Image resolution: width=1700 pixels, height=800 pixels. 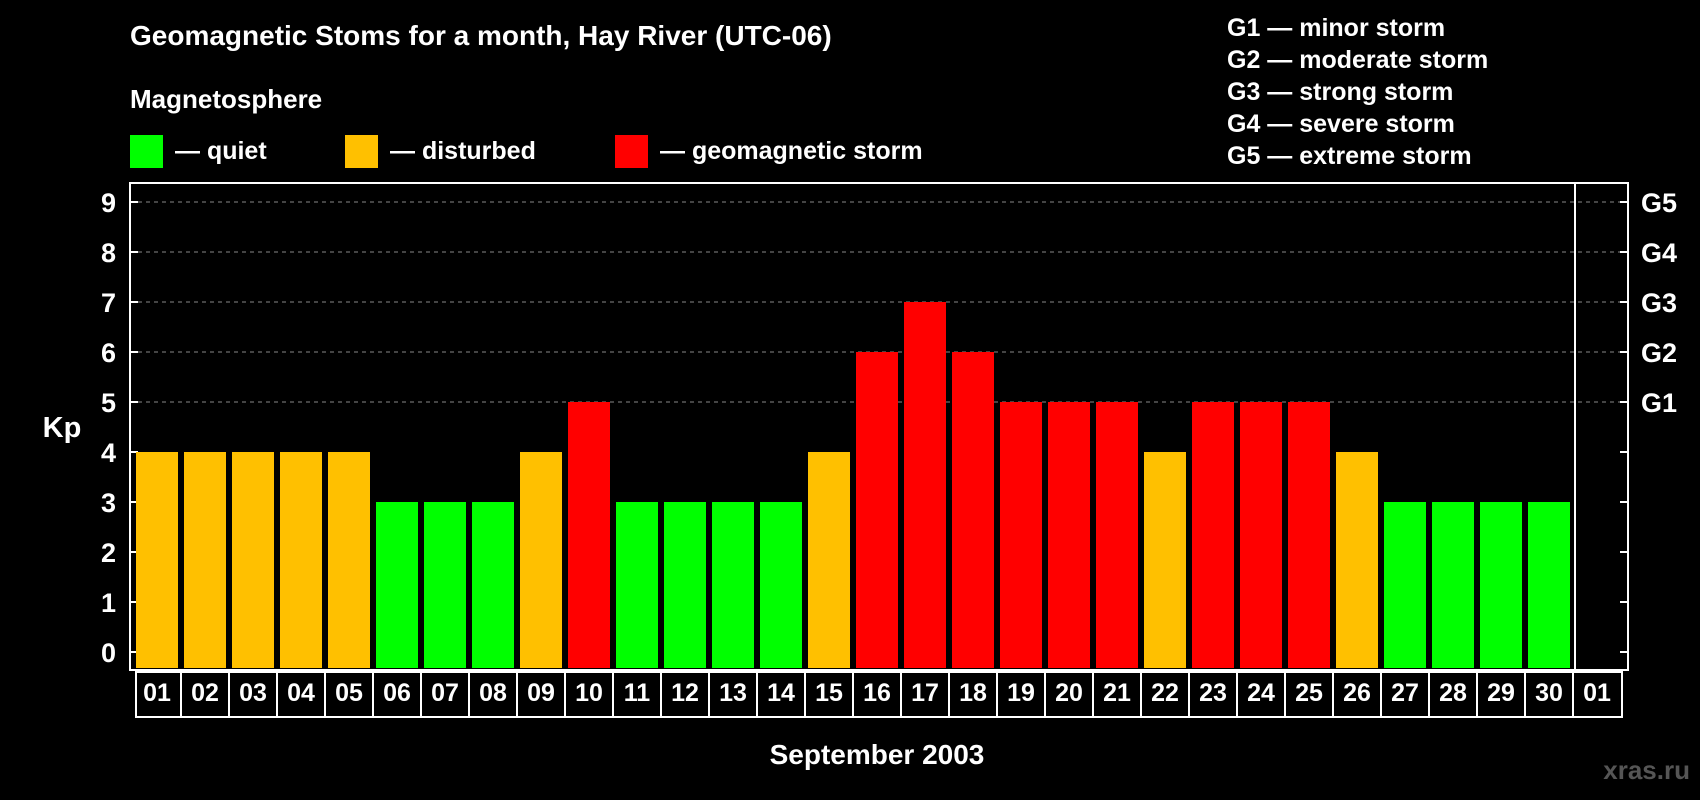 I want to click on x-tick-label: 22, so click(x=1165, y=693).